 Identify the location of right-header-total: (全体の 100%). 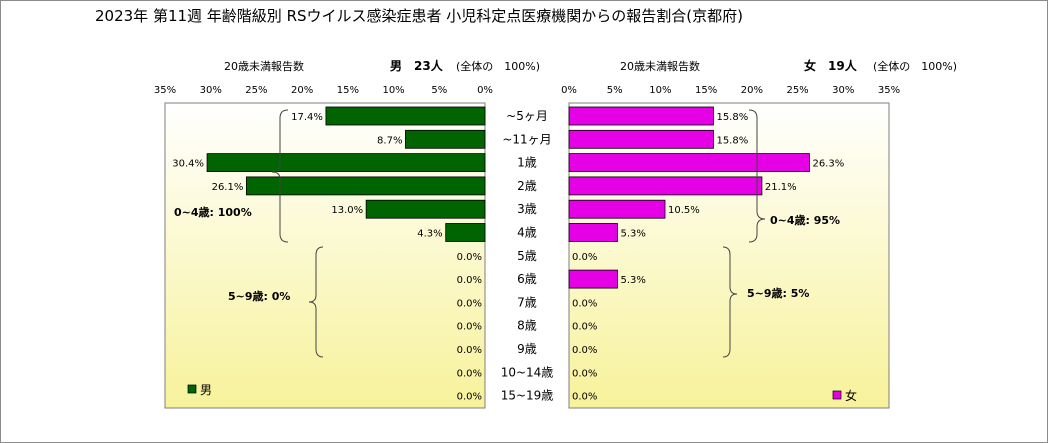
(915, 66).